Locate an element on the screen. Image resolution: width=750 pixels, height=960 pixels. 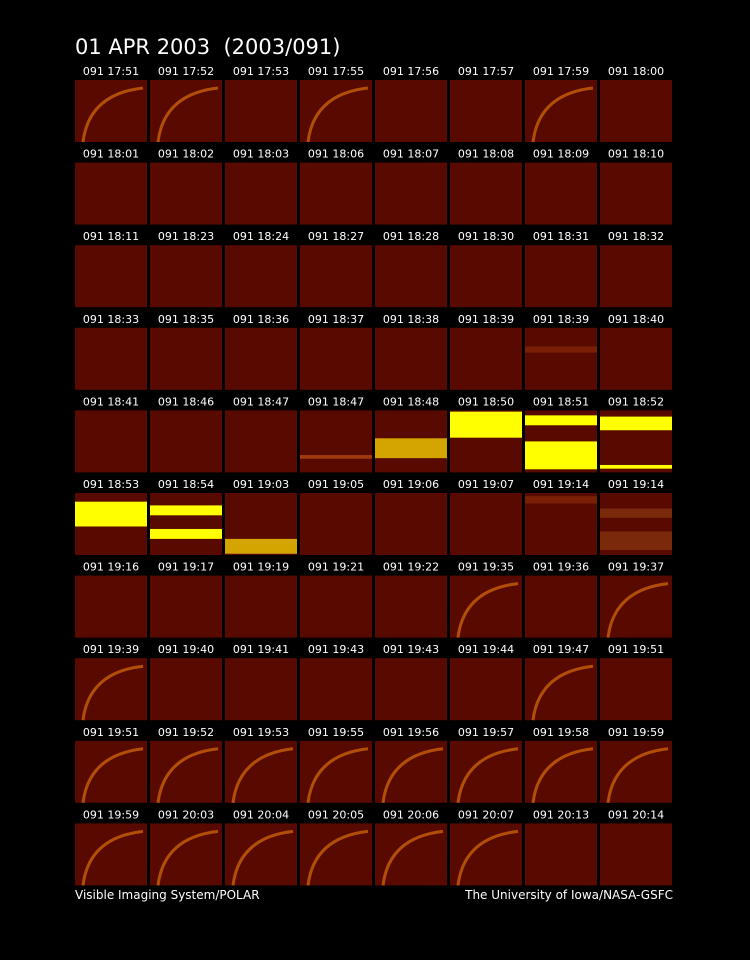
panel-label: 091 18:41 is located at coordinates (111, 401).